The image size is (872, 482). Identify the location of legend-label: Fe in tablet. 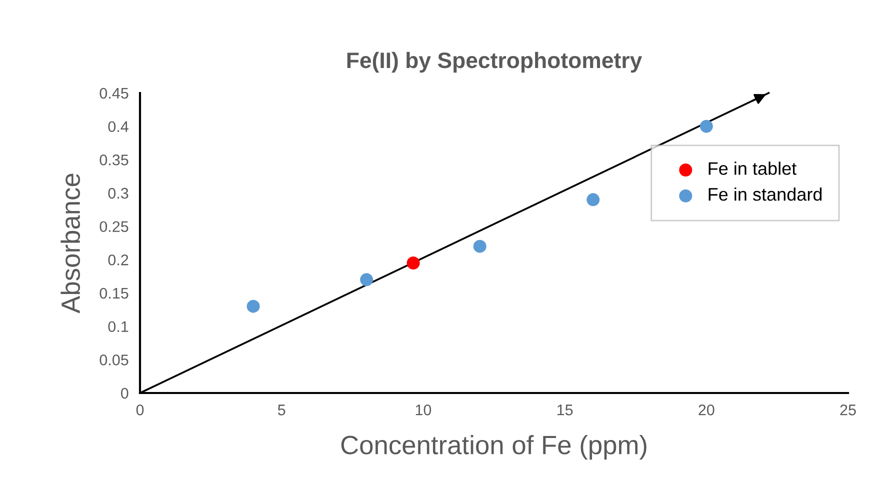
(752, 168).